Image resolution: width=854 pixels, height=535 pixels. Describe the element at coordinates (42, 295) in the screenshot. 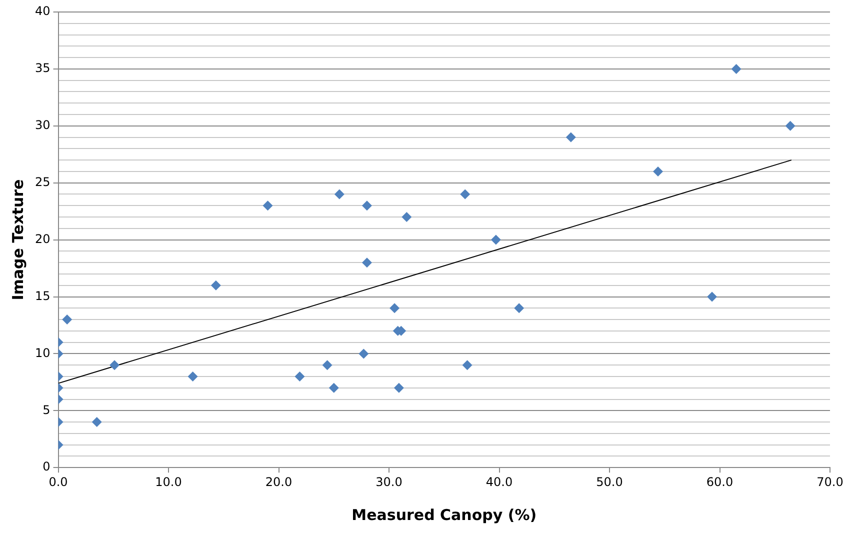

I see `y-tick-label: 15` at that location.